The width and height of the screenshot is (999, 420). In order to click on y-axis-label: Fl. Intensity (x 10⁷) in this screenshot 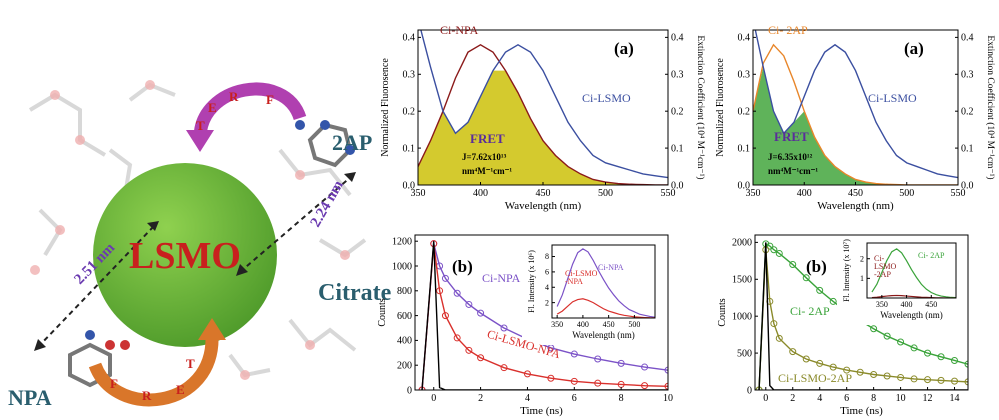, I will do `click(846, 270)`.